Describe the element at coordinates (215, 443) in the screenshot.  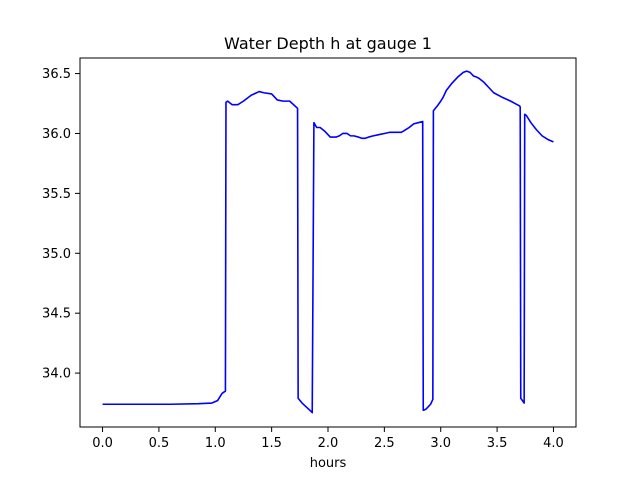
I see `x-tick-label: 1.0` at that location.